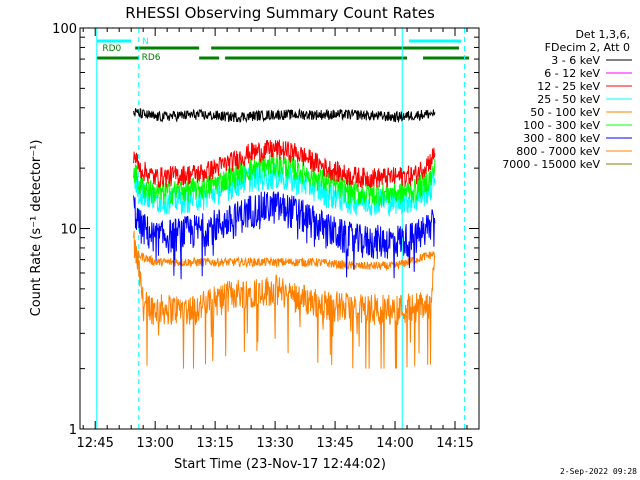  What do you see at coordinates (36, 228) in the screenshot?
I see `y-axis-label: Count Rate (s⁻¹ detector⁻¹)` at bounding box center [36, 228].